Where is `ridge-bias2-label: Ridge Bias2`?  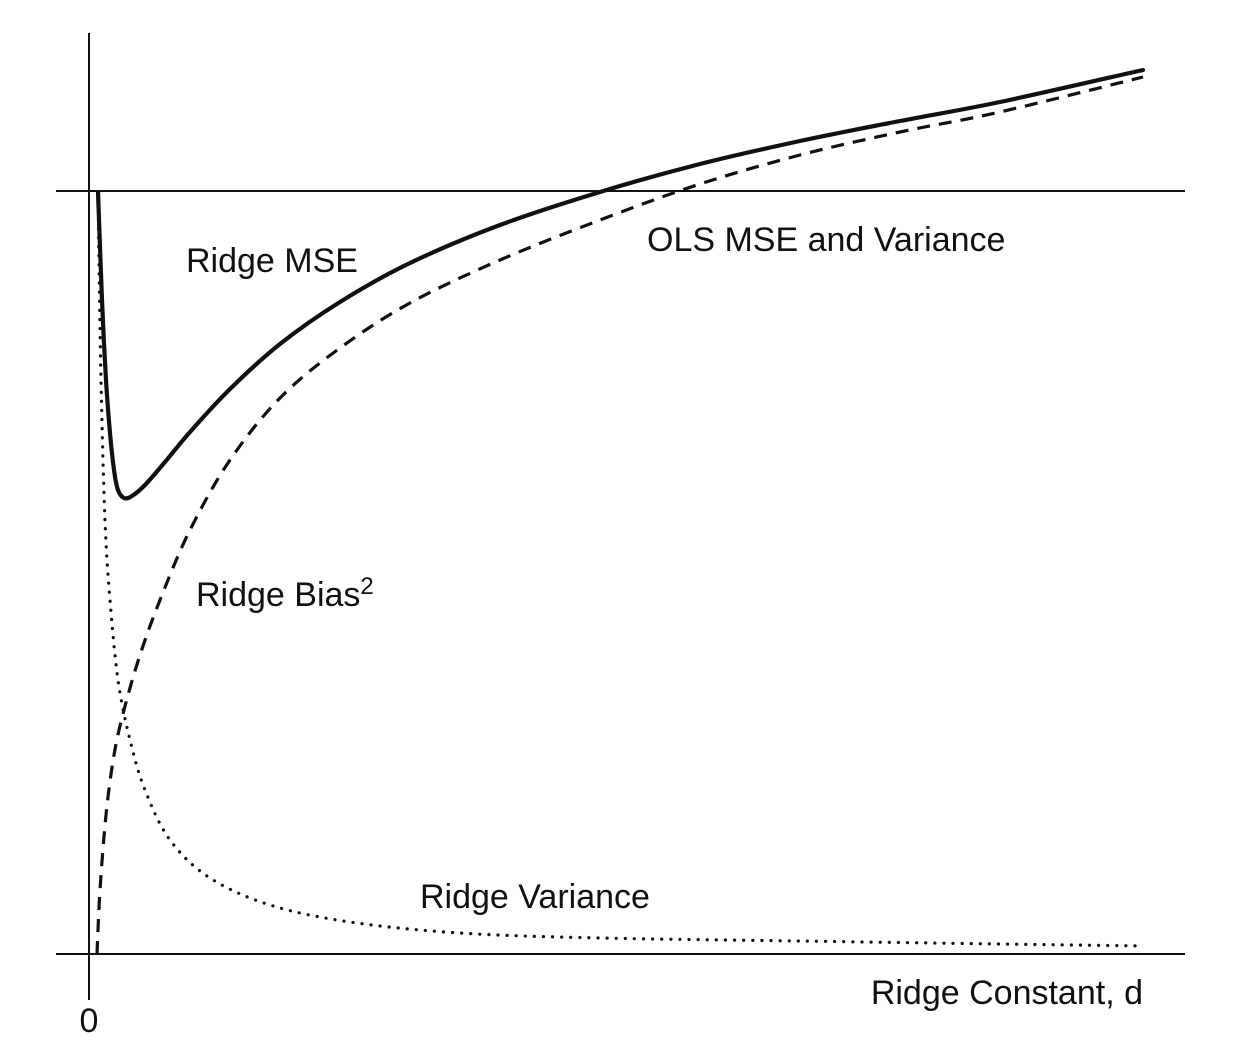
ridge-bias2-label: Ridge Bias2 is located at coordinates (285, 593).